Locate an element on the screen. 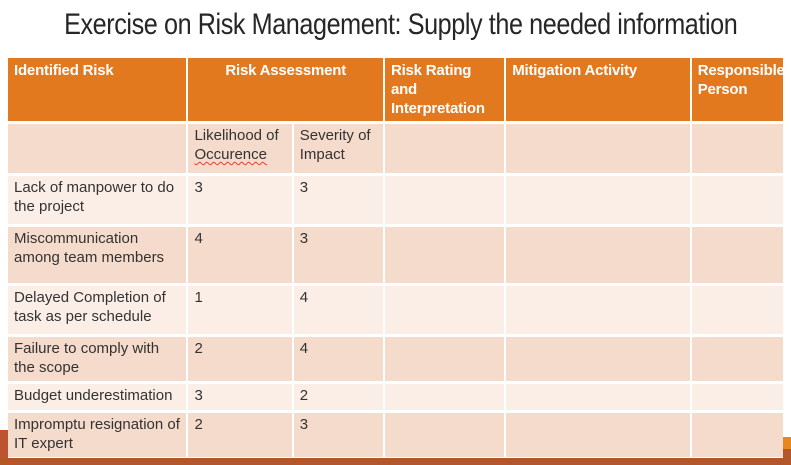 This screenshot has height=465, width=791. table-row: Miscommunication among team members 4 3 is located at coordinates (395, 255).